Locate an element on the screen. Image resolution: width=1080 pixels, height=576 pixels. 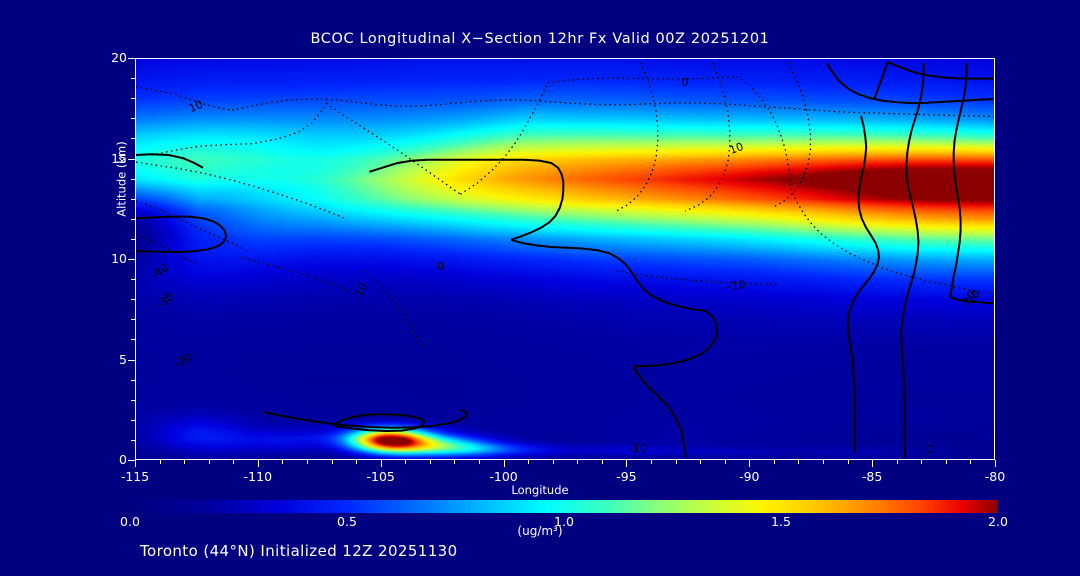
contour-label: -20 is located at coordinates (183, 361).